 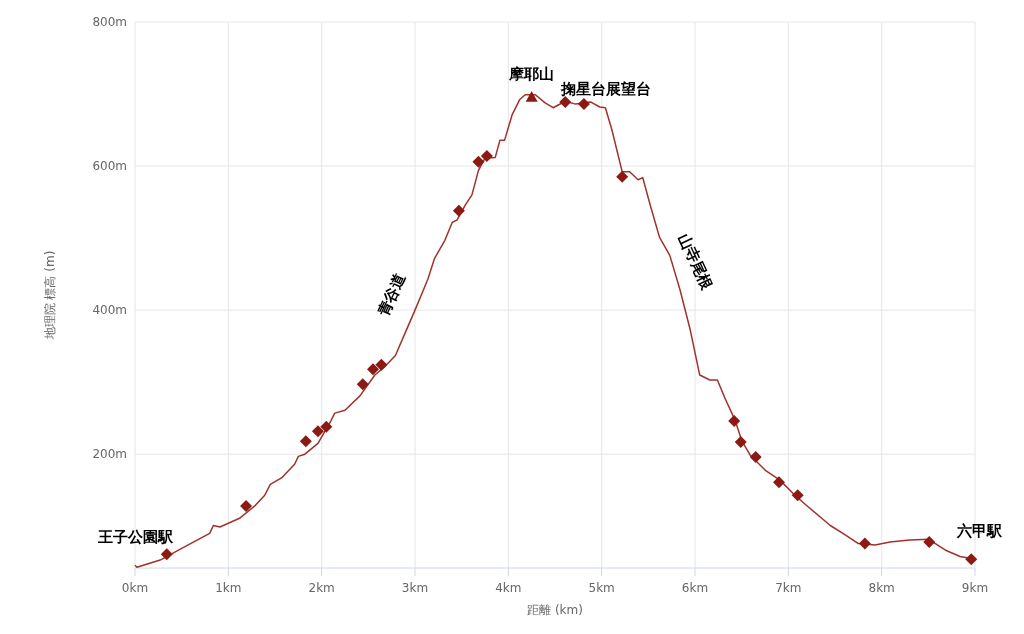 What do you see at coordinates (606, 89) in the screenshot?
I see `annotation: 掬星台展望台` at bounding box center [606, 89].